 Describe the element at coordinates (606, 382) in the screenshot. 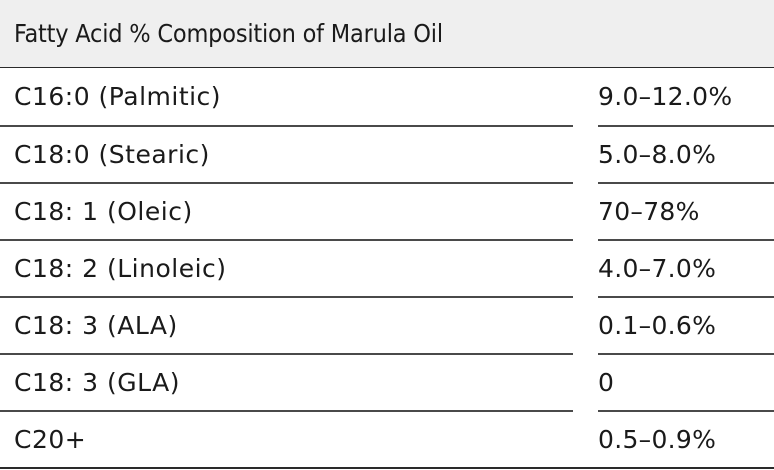

I see `composition-value: 0` at that location.